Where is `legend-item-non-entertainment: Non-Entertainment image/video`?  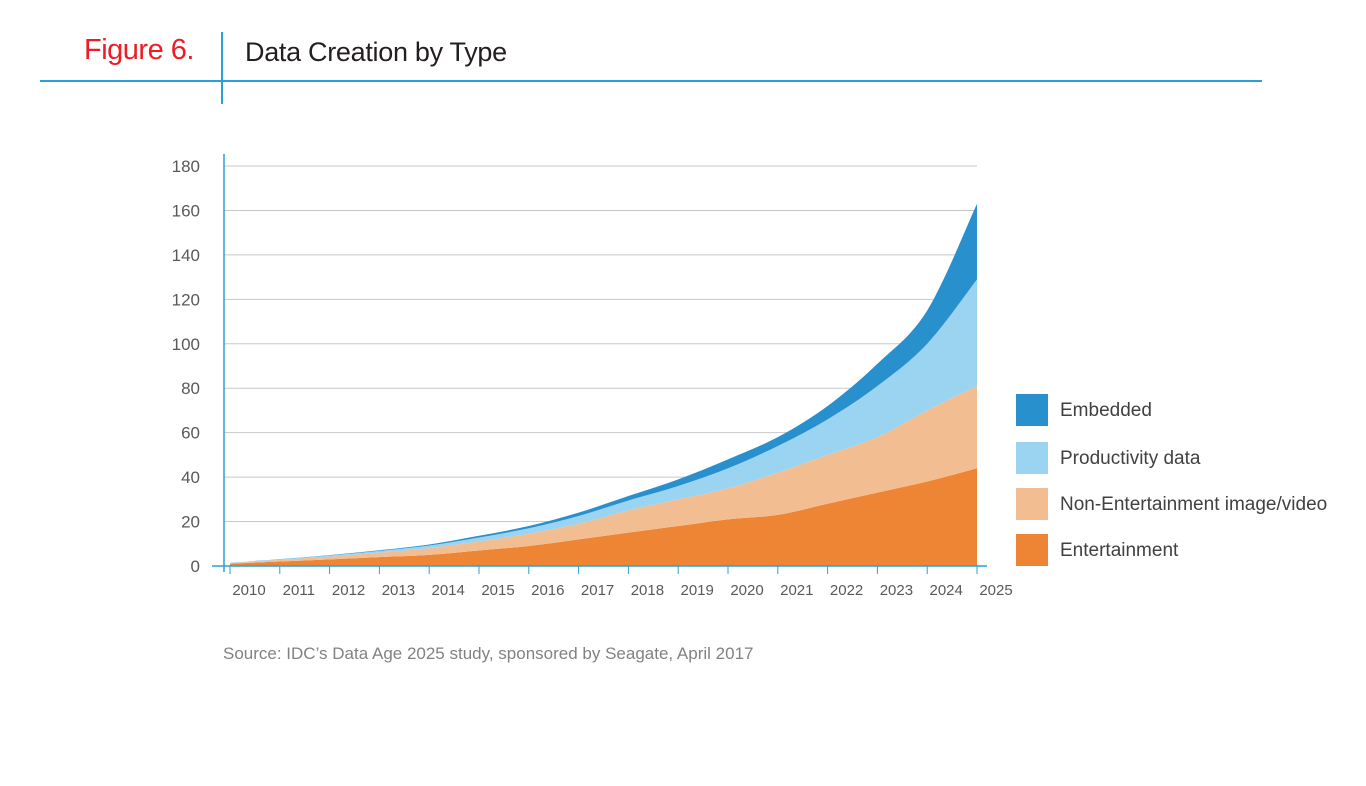 legend-item-non-entertainment: Non-Entertainment image/video is located at coordinates (1186, 504).